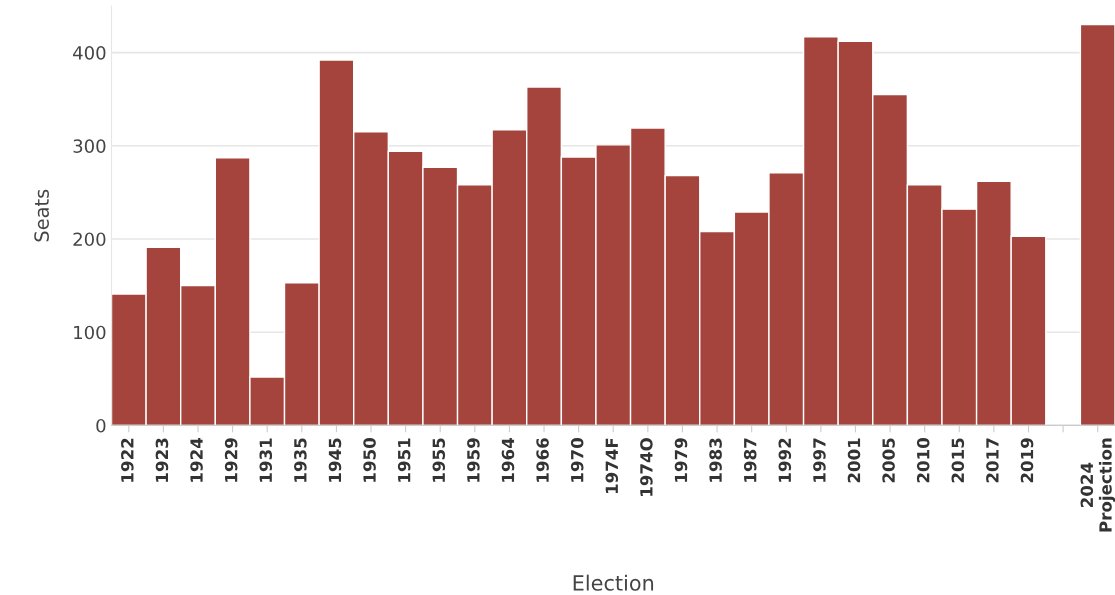  Describe the element at coordinates (1097, 485) in the screenshot. I see `x-tick-label: 2024 Projection` at that location.